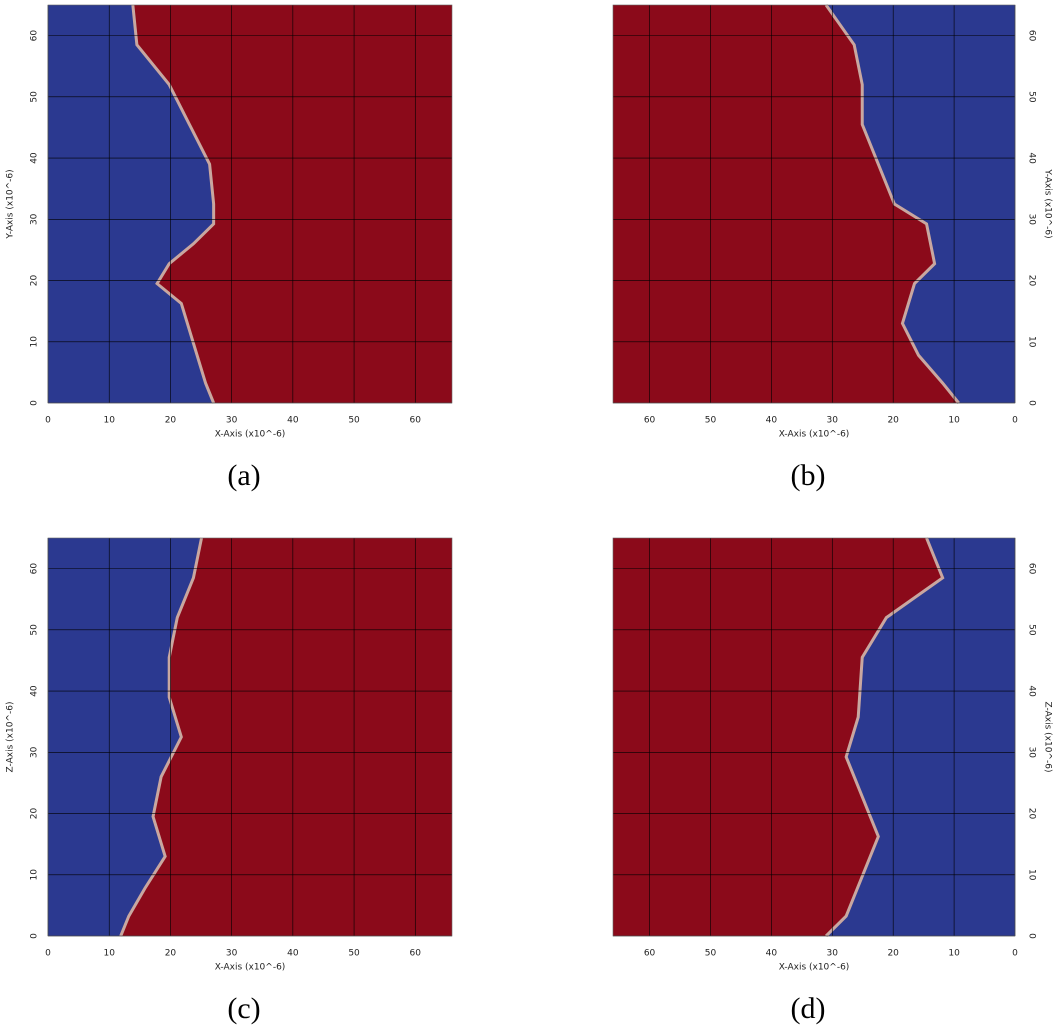 This screenshot has height=1030, width=1054. I want to click on caption: (a), so click(243, 475).